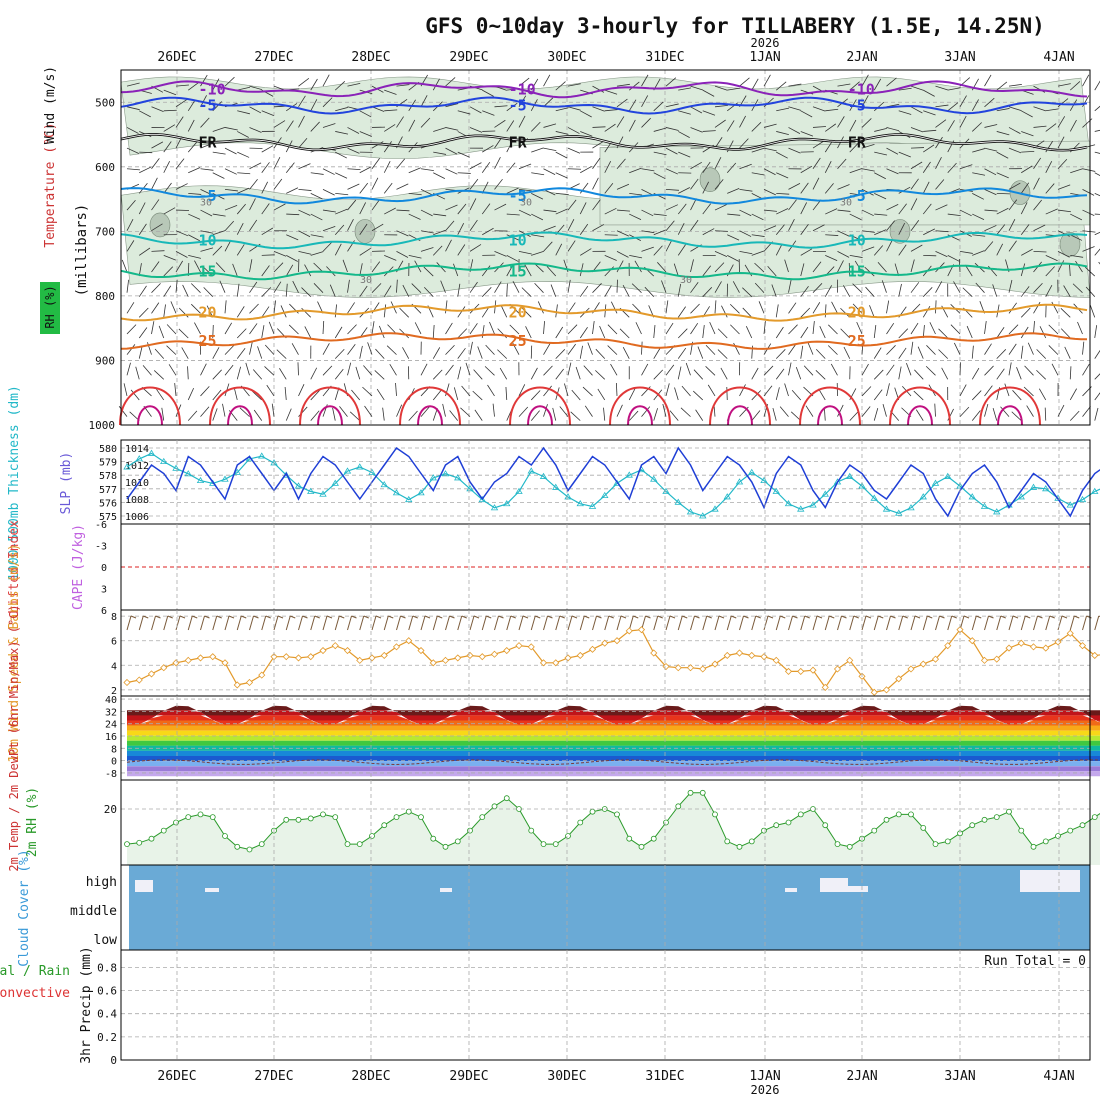  Describe the element at coordinates (959, 57) in the screenshot. I see `date-label-top: 3JAN` at that location.